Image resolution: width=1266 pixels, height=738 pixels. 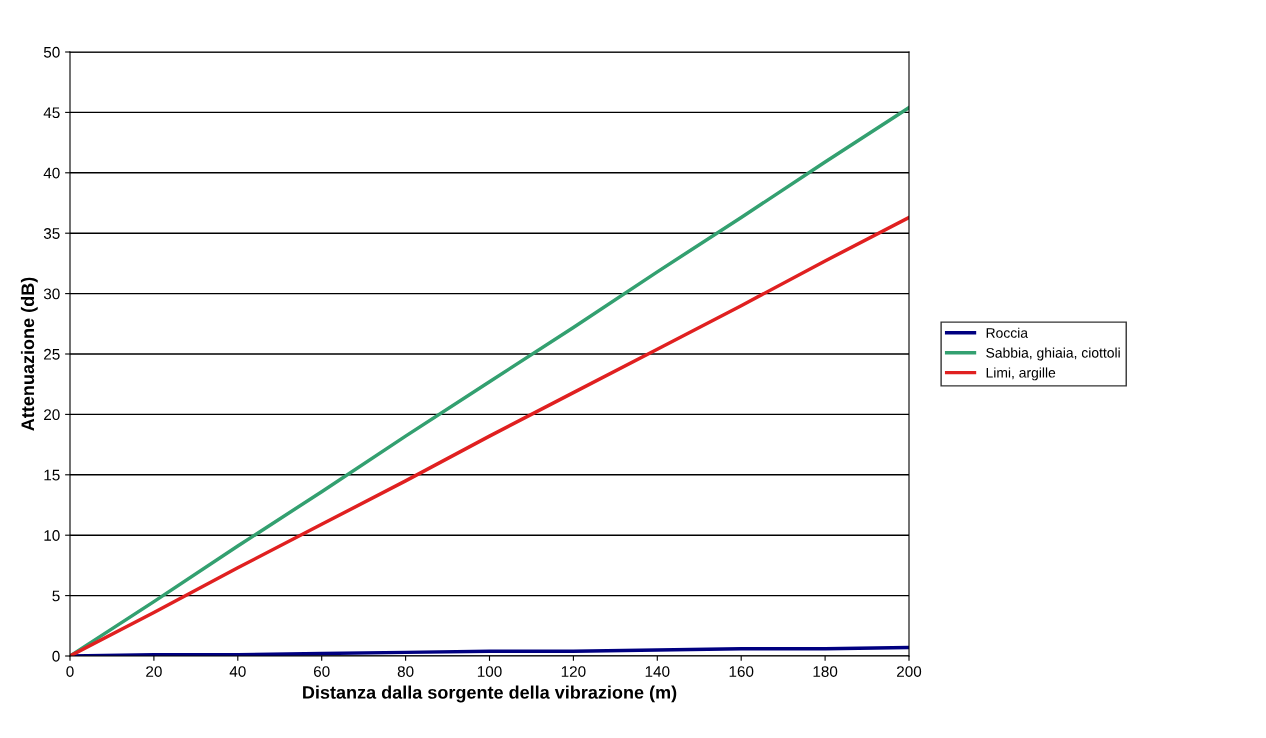 I want to click on x-tick-label: 20, so click(x=154, y=671).